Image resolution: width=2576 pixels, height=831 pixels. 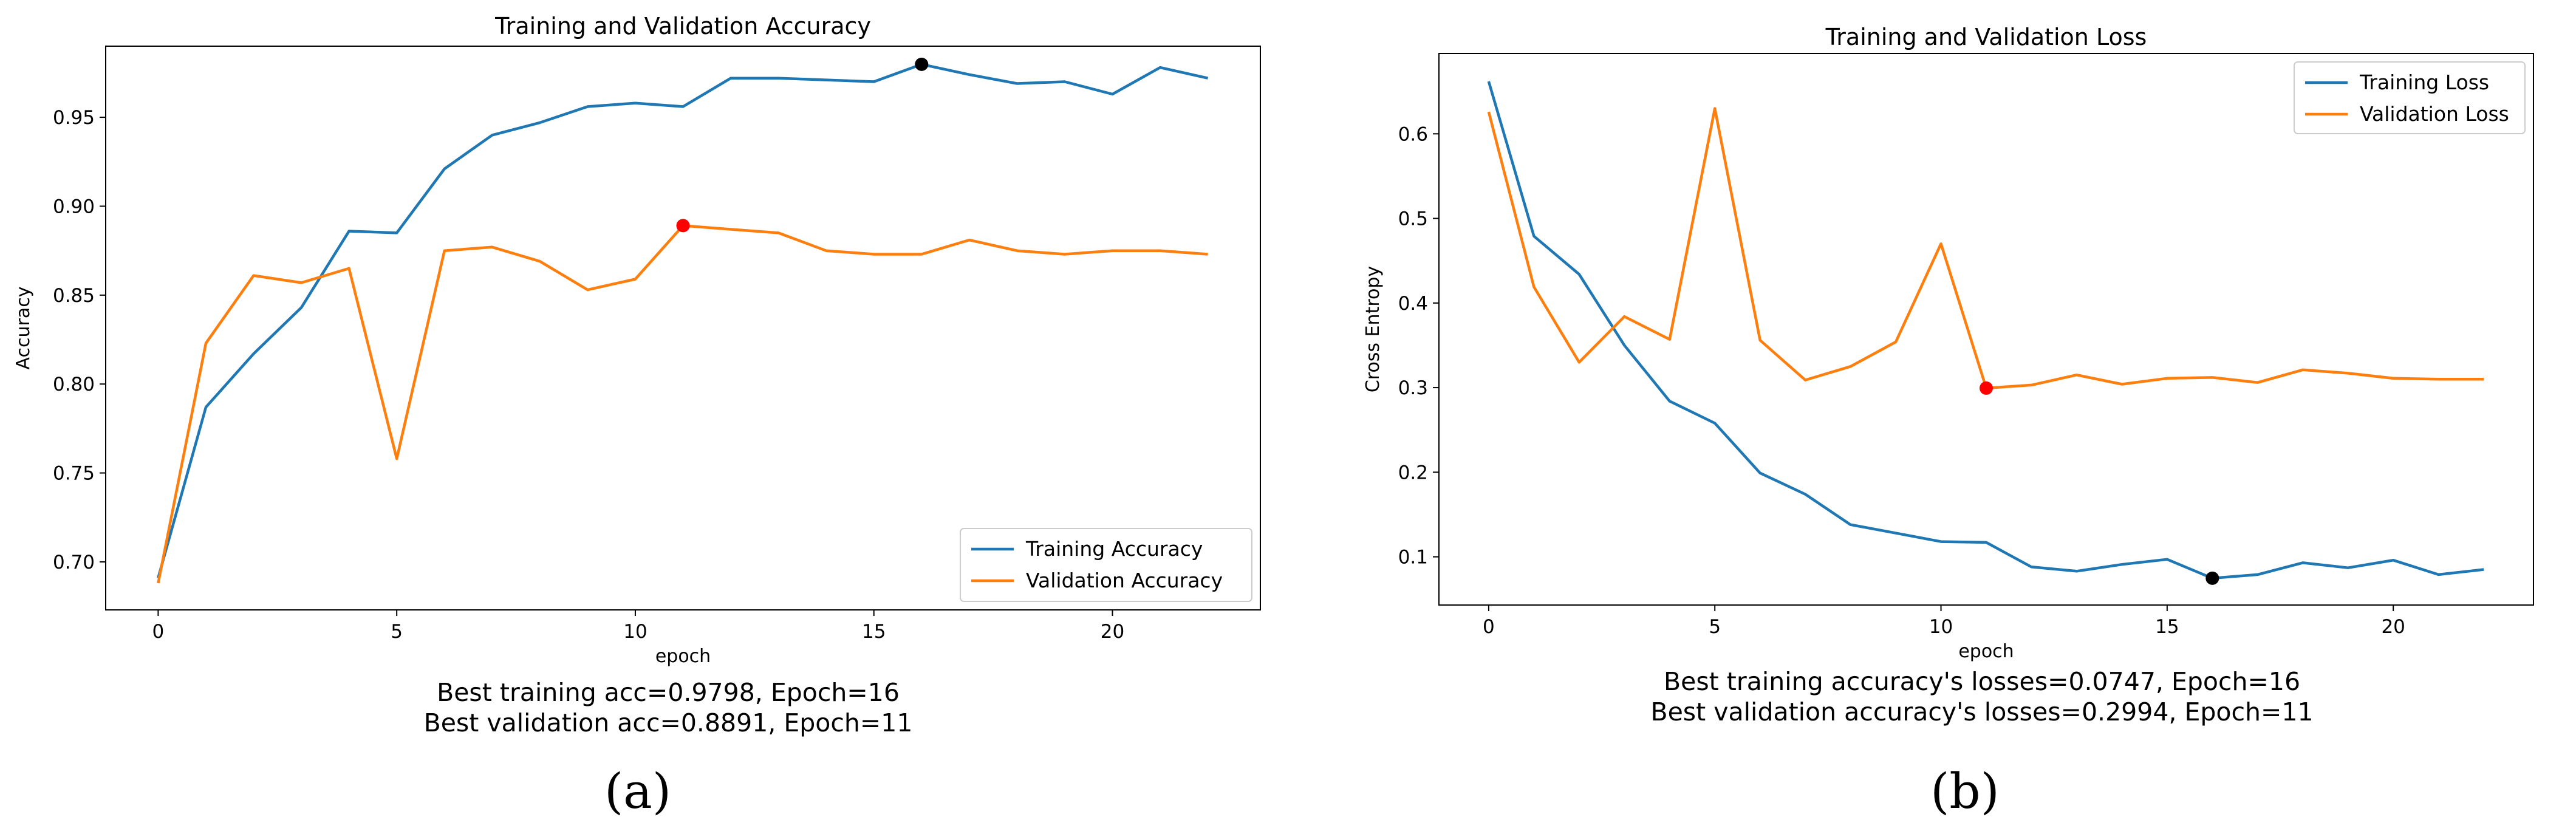 I want to click on y-tick-label: 0.3, so click(x=1413, y=388).